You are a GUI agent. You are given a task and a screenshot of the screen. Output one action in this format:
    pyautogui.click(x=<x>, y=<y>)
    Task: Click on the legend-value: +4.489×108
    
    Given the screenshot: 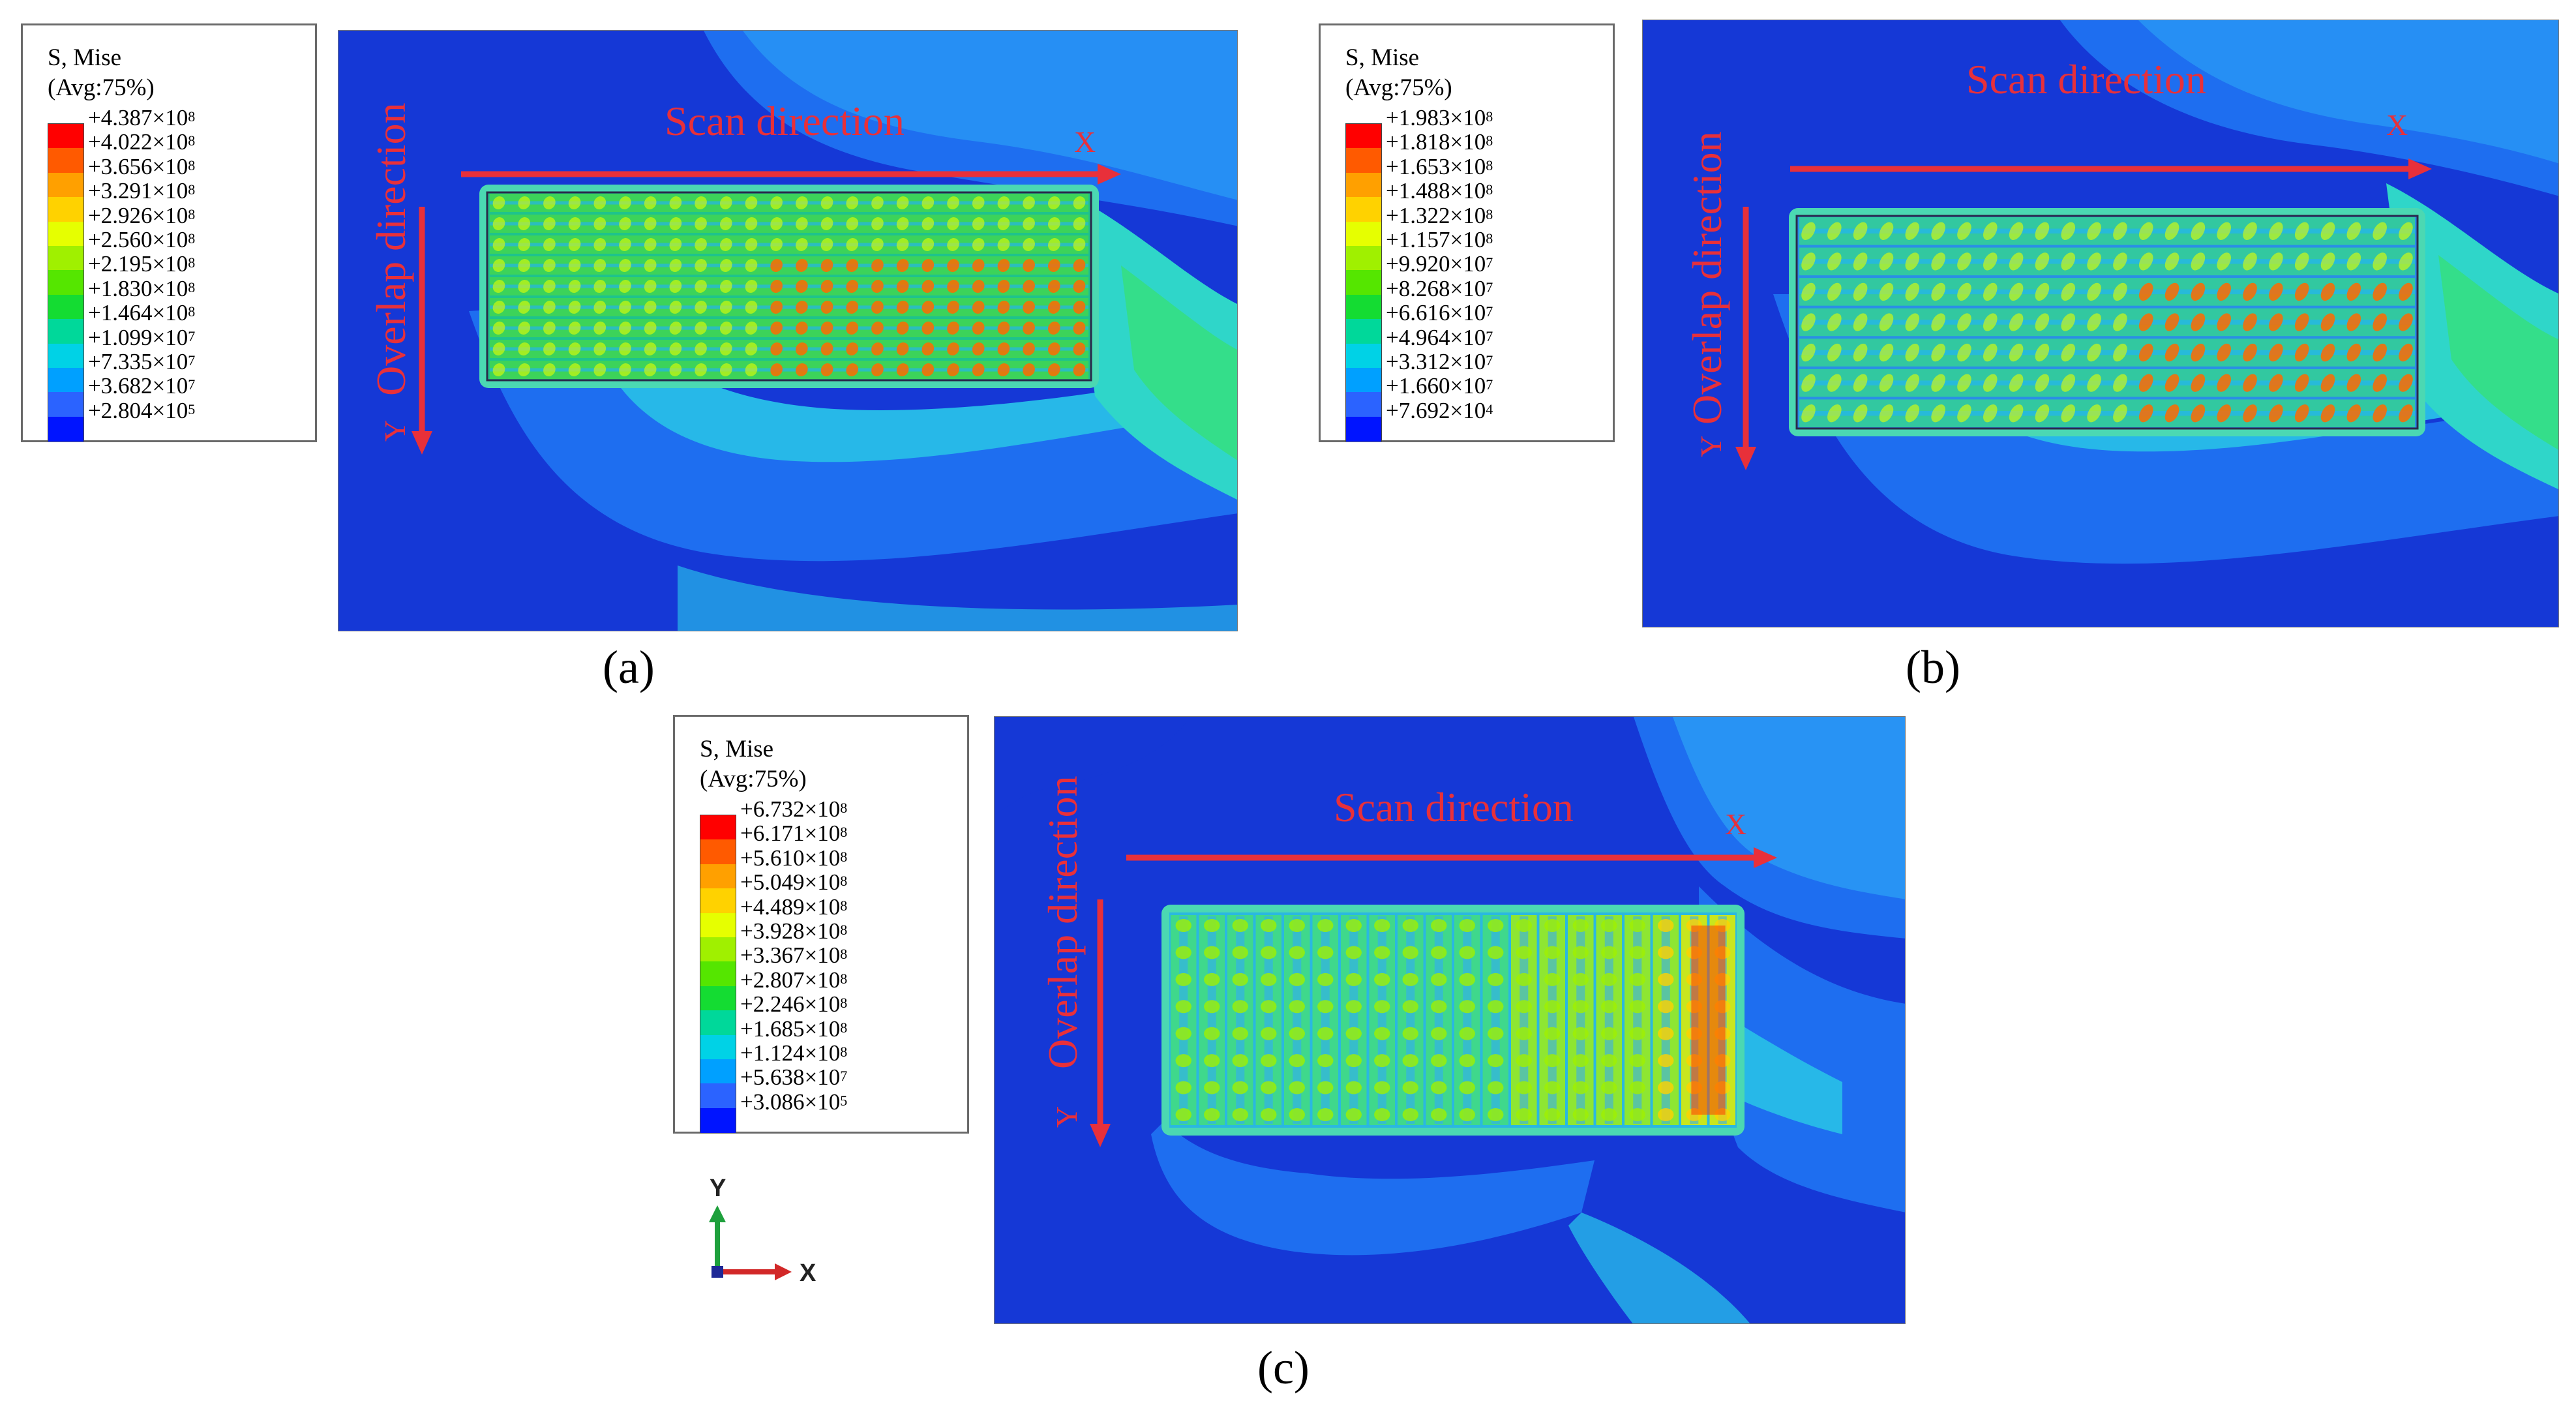 What is the action you would take?
    pyautogui.click(x=793, y=907)
    